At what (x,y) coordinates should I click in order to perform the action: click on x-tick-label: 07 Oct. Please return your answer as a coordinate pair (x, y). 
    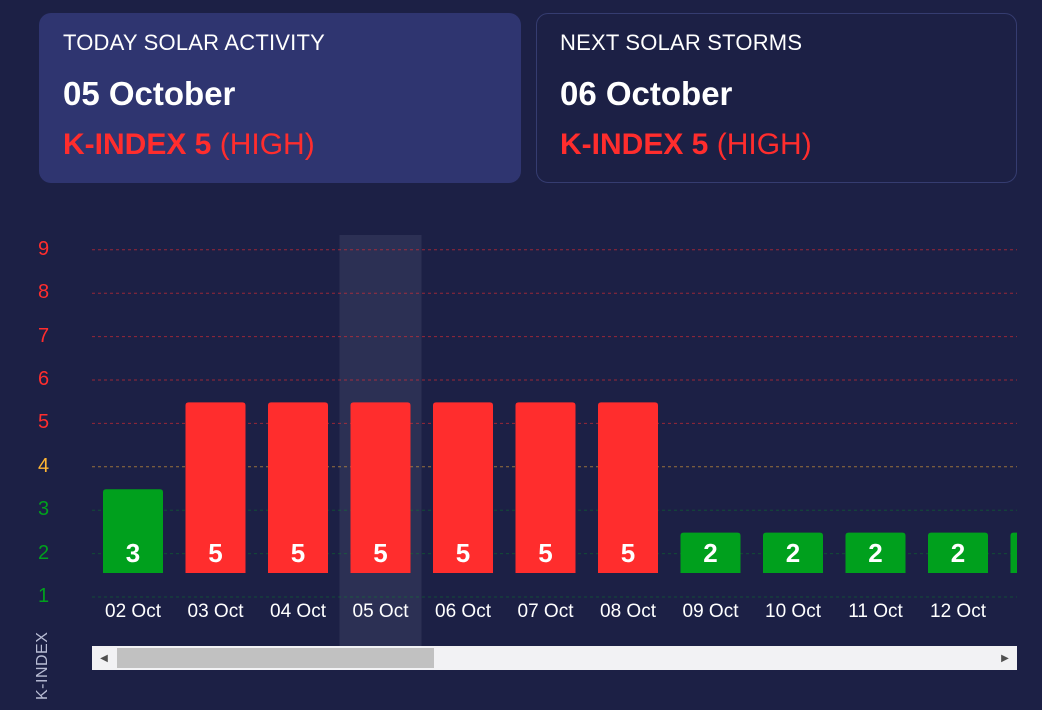
    Looking at the image, I should click on (546, 611).